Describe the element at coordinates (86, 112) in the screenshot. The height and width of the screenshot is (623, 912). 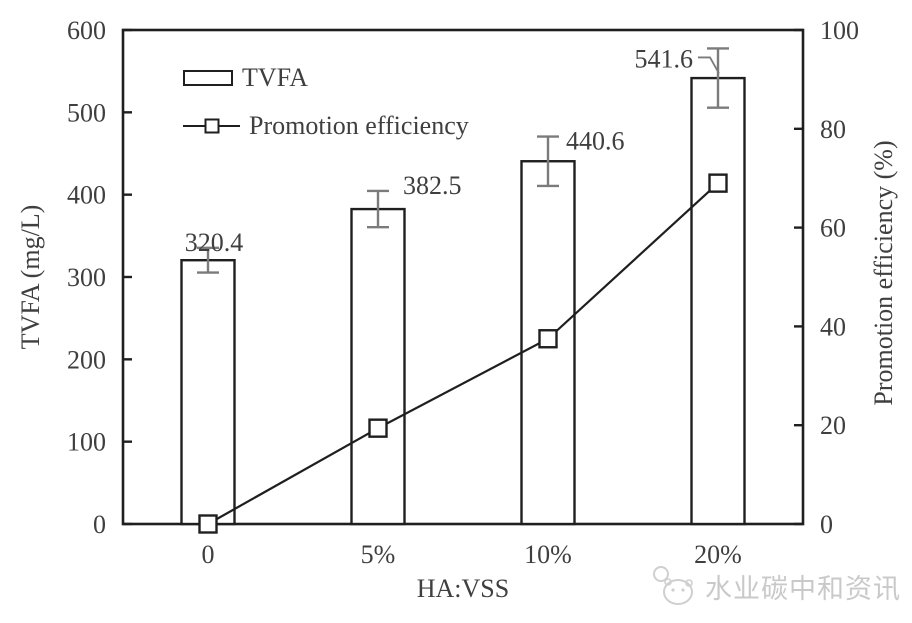
I see `svg-text: 500` at that location.